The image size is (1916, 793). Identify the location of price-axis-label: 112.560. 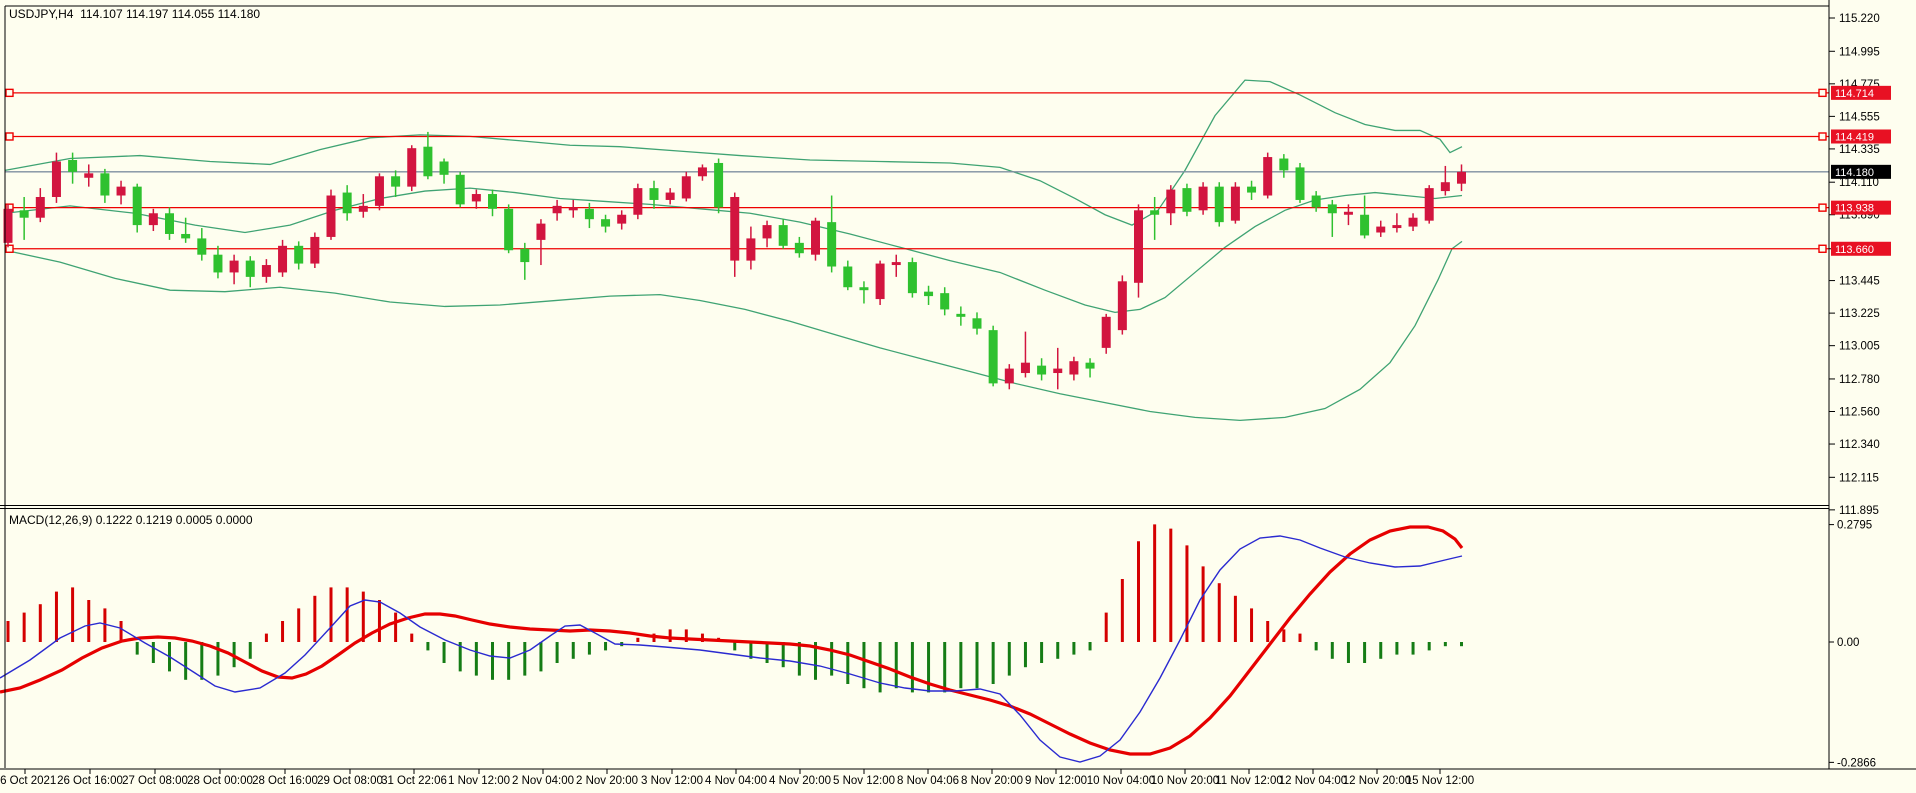
(1859, 412).